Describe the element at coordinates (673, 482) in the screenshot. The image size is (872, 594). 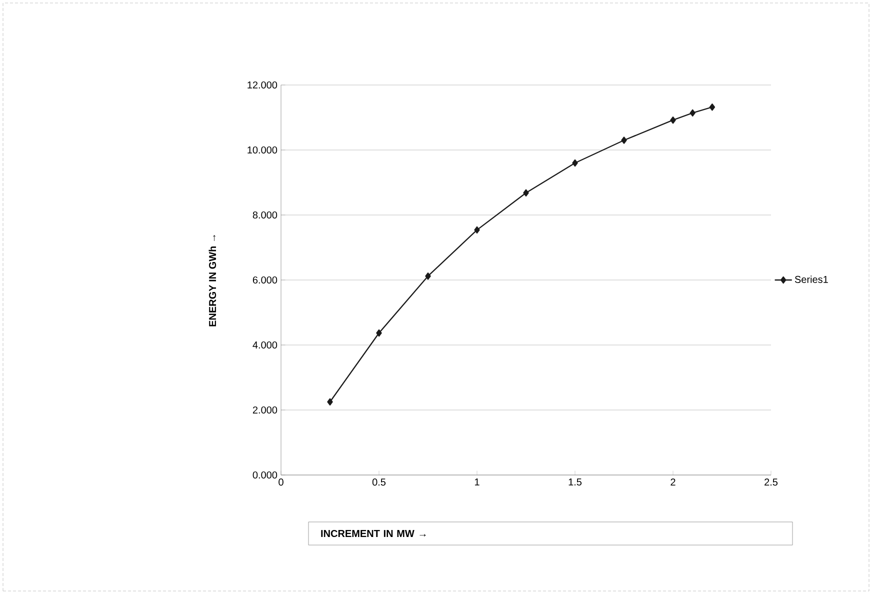
I see `x-tick-label: 2` at that location.